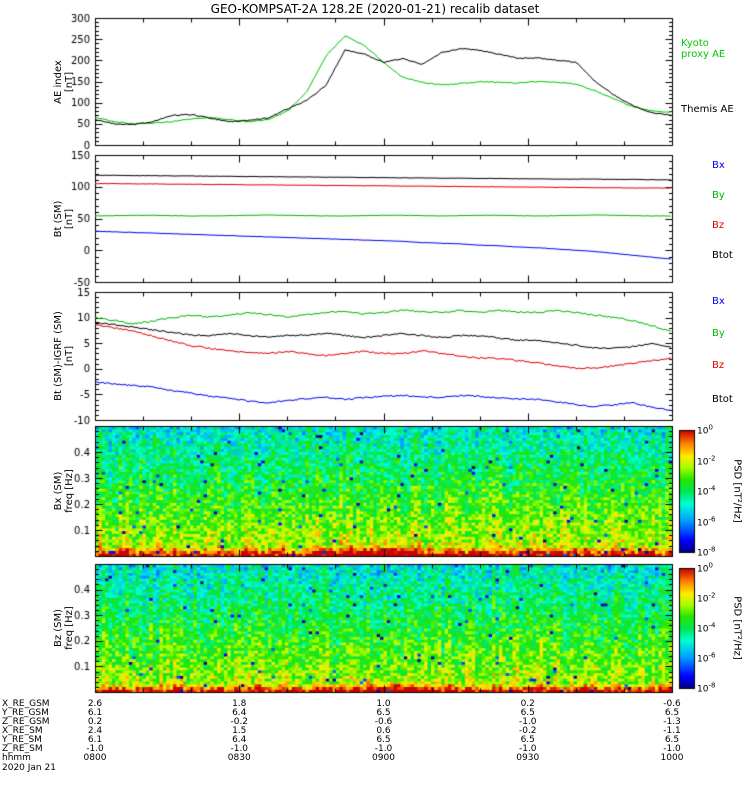 The height and width of the screenshot is (800, 750). What do you see at coordinates (672, 758) in the screenshot?
I see `ephemeris-value: 1000` at bounding box center [672, 758].